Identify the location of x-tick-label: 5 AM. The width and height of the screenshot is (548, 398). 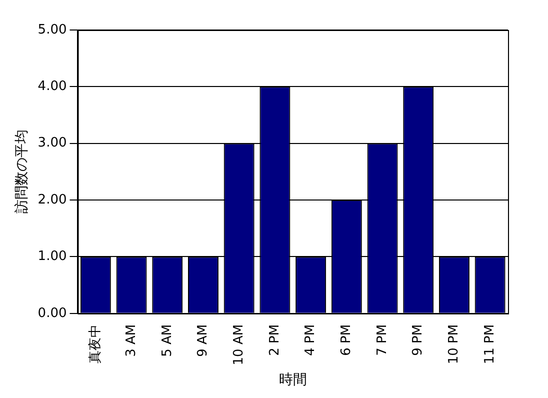
(167, 340).